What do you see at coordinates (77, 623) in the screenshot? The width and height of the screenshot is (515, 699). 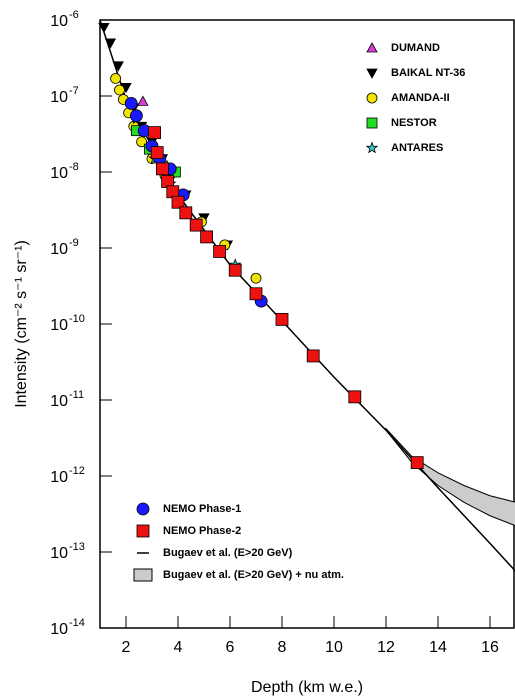 I see `y-tick-exponent: -14` at bounding box center [77, 623].